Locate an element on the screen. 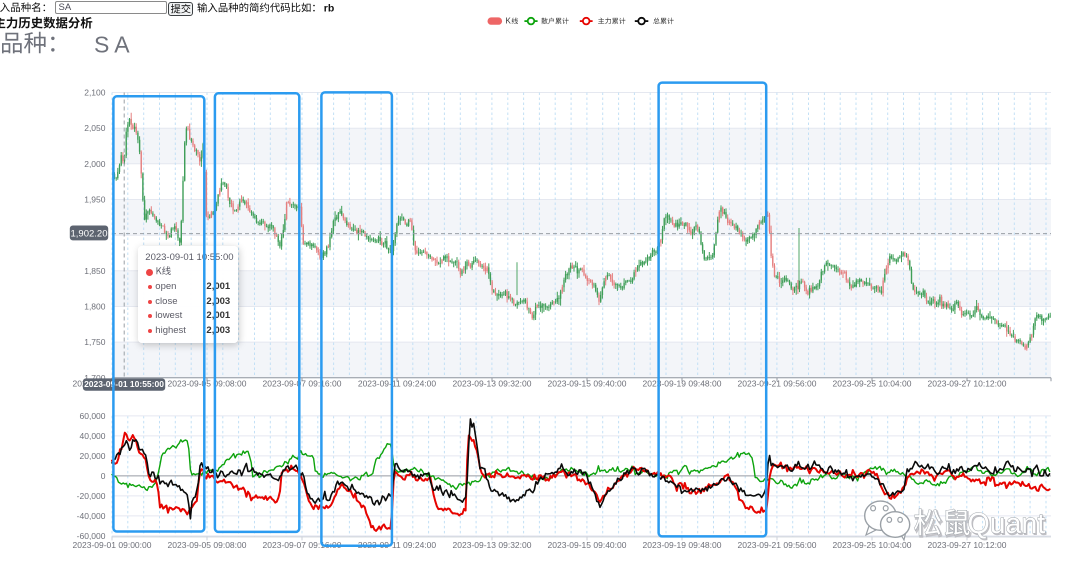  svg-text: A is located at coordinates (122, 45).